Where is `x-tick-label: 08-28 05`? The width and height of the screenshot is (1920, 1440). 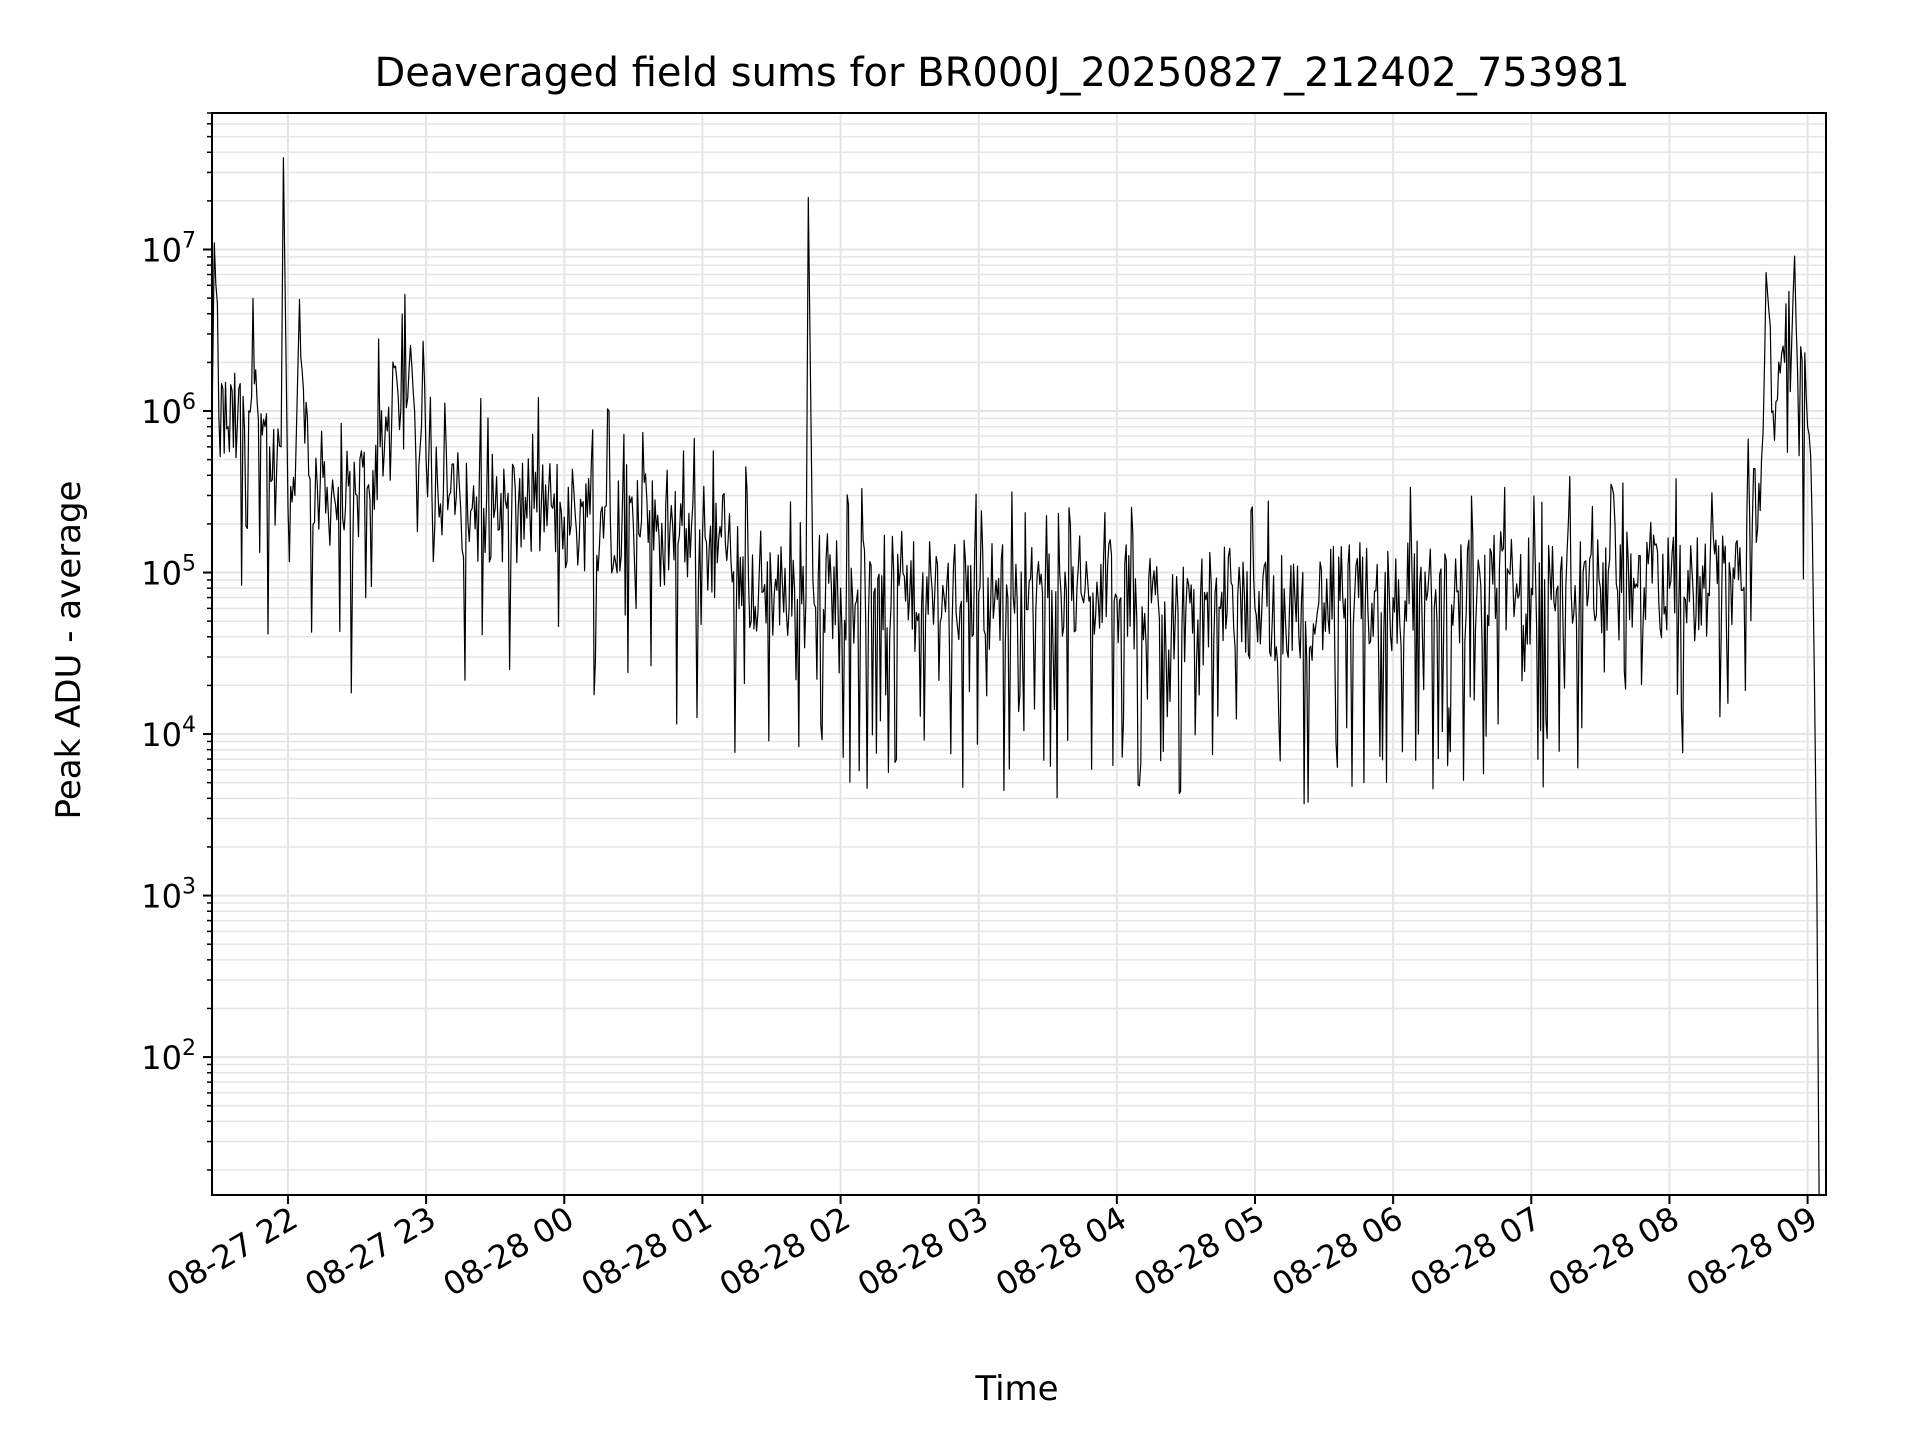 x-tick-label: 08-28 05 is located at coordinates (1199, 1251).